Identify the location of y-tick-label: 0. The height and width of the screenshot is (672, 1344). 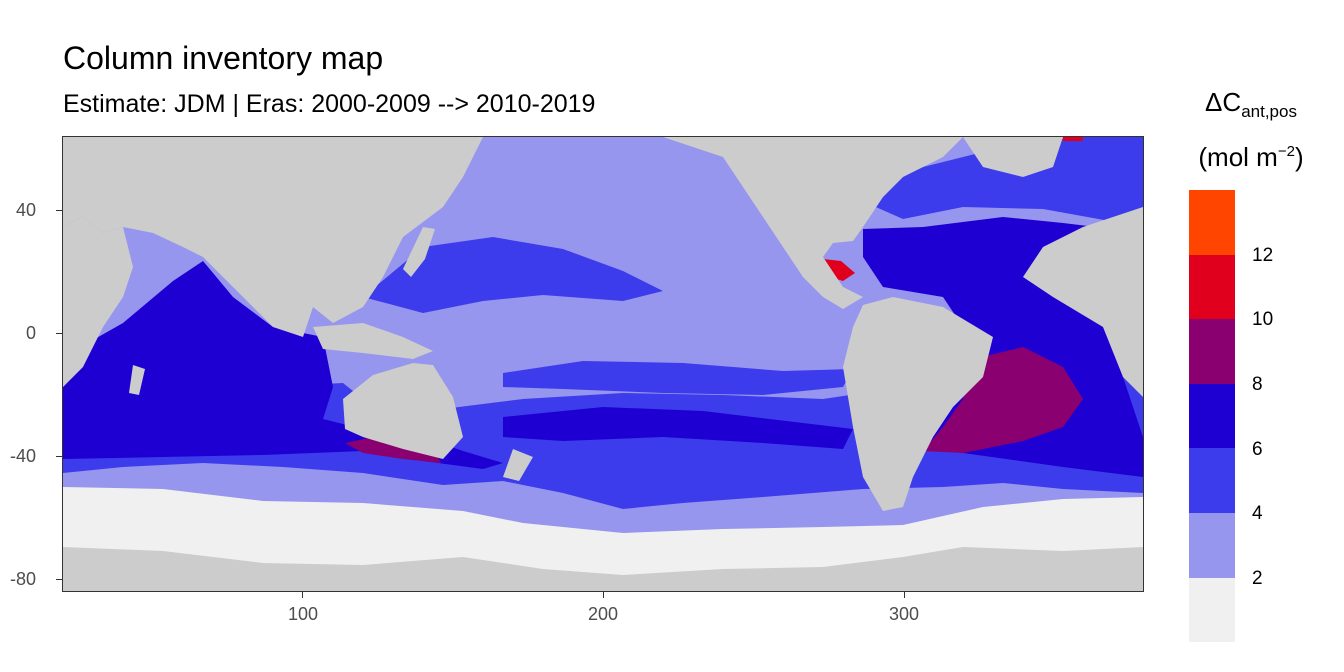
(30, 333).